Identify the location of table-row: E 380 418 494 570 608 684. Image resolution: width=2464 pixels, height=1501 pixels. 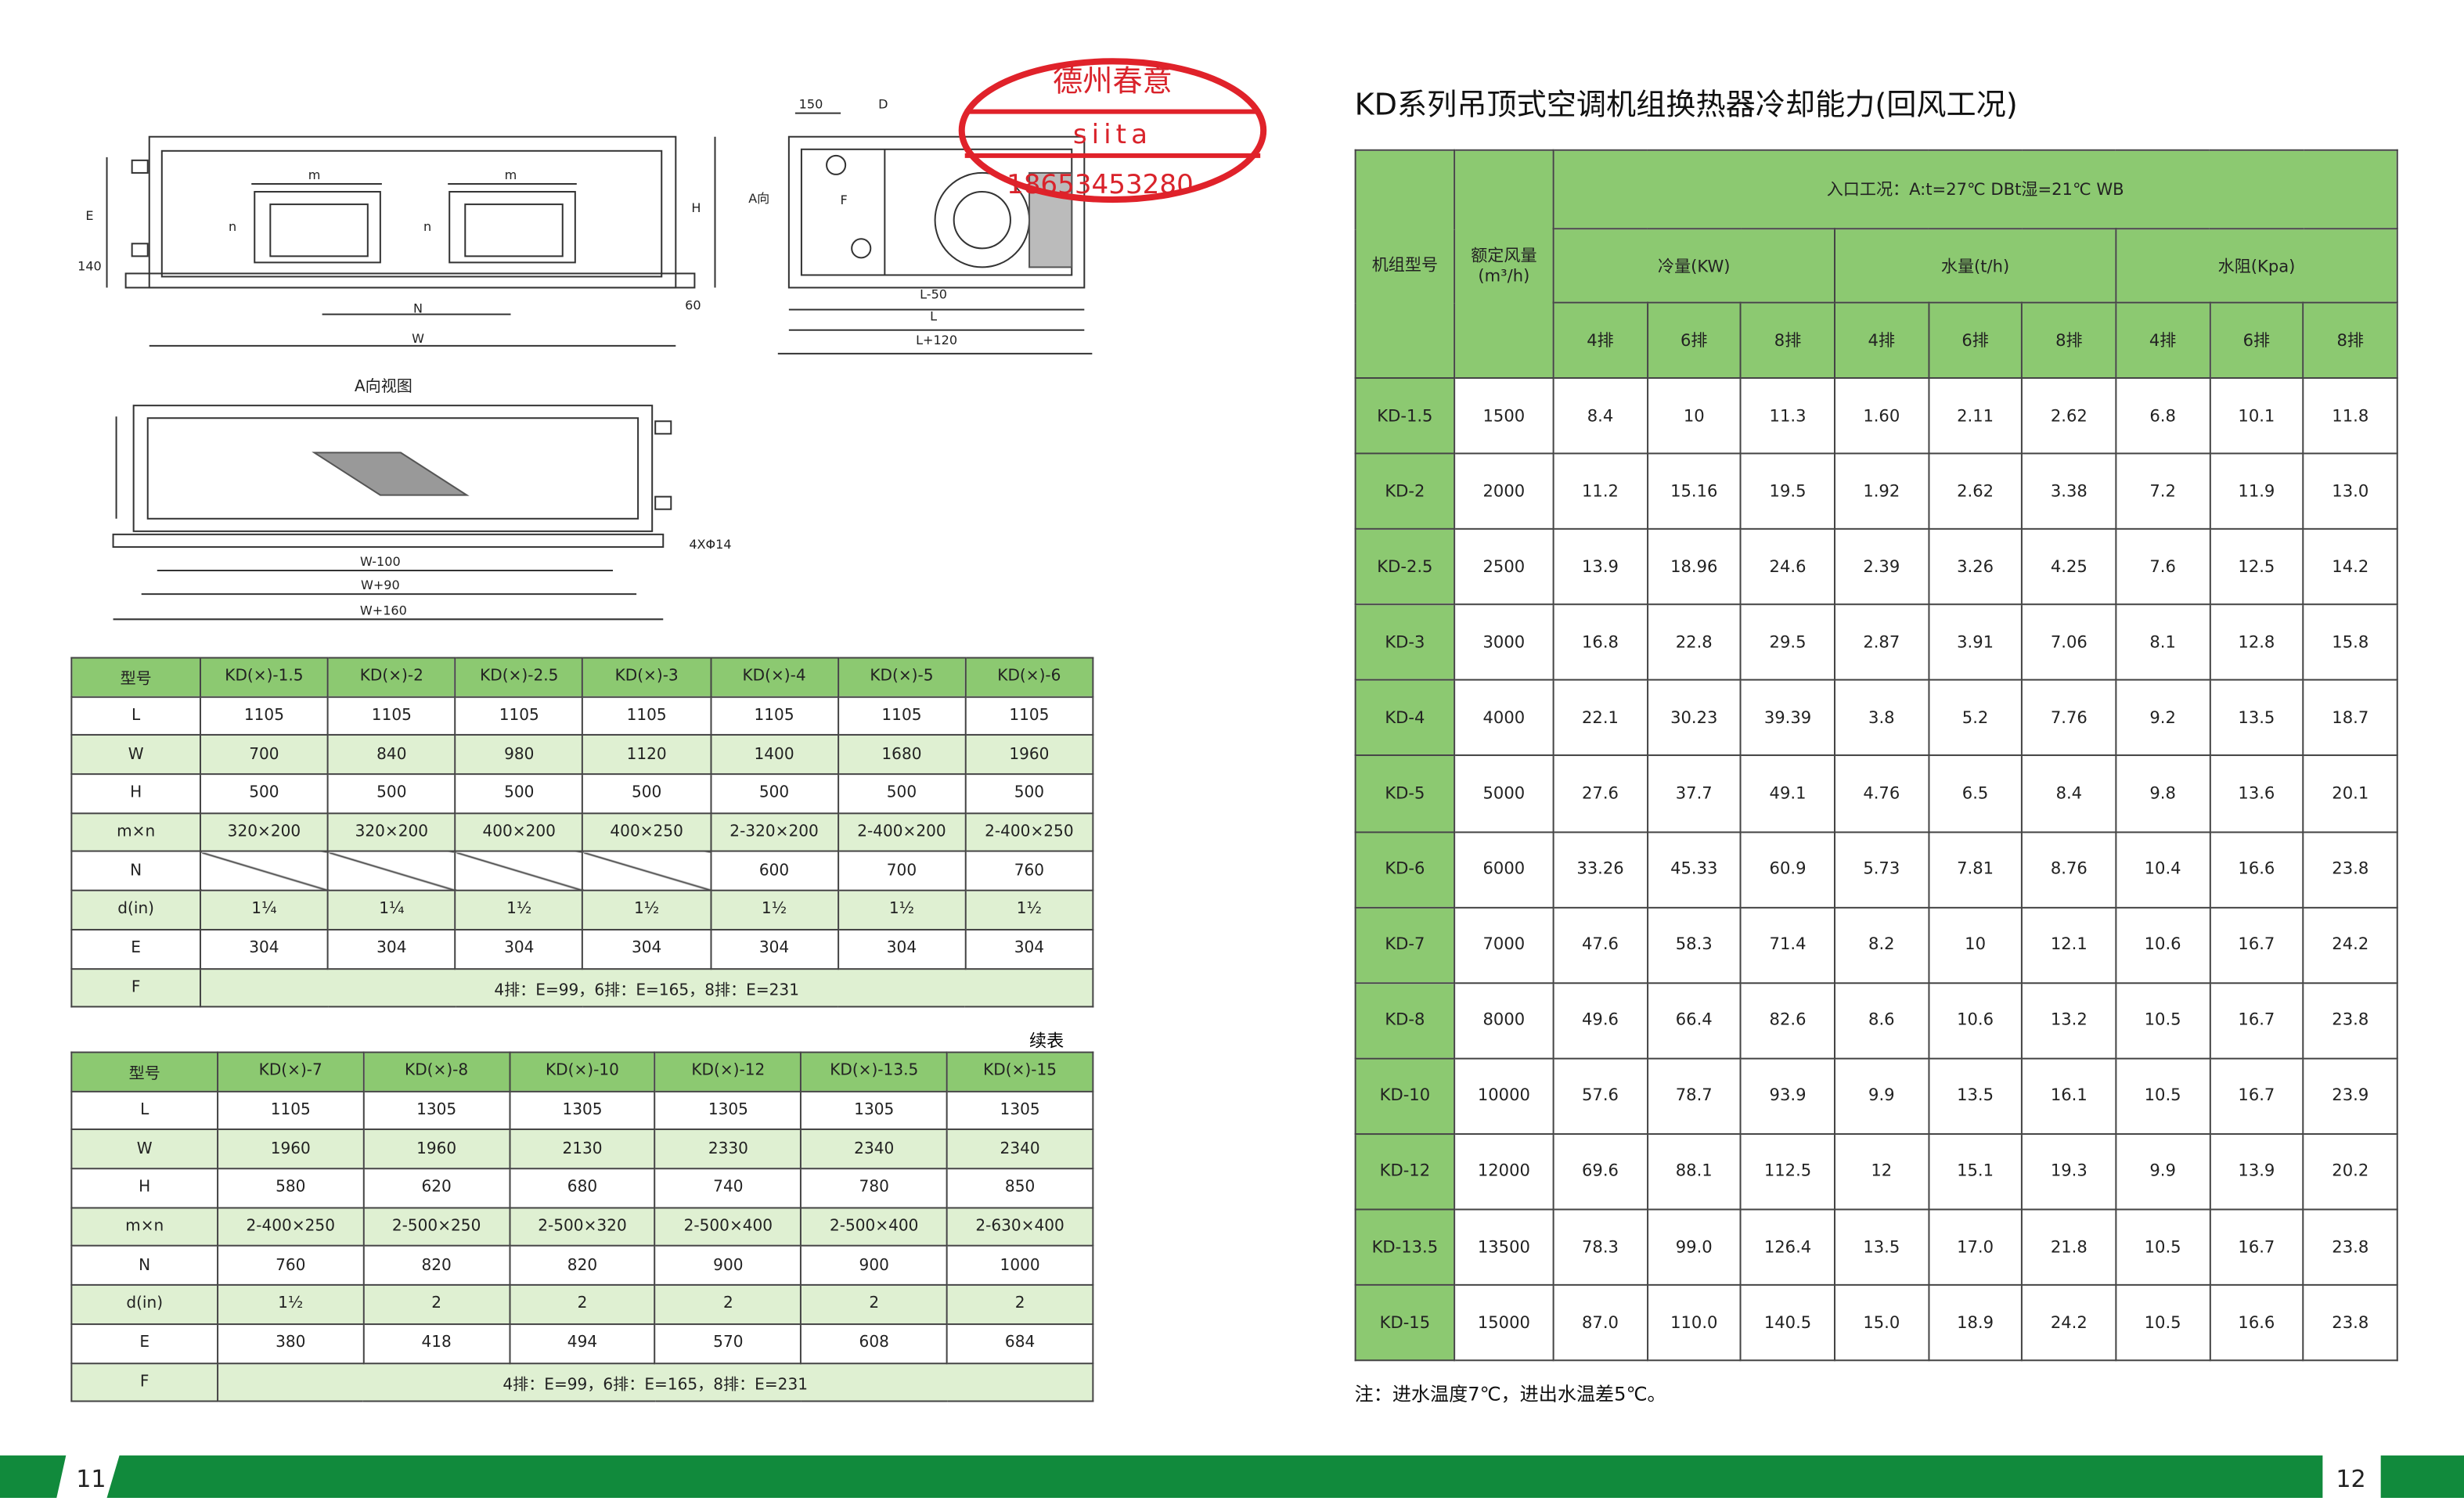
(582, 1343).